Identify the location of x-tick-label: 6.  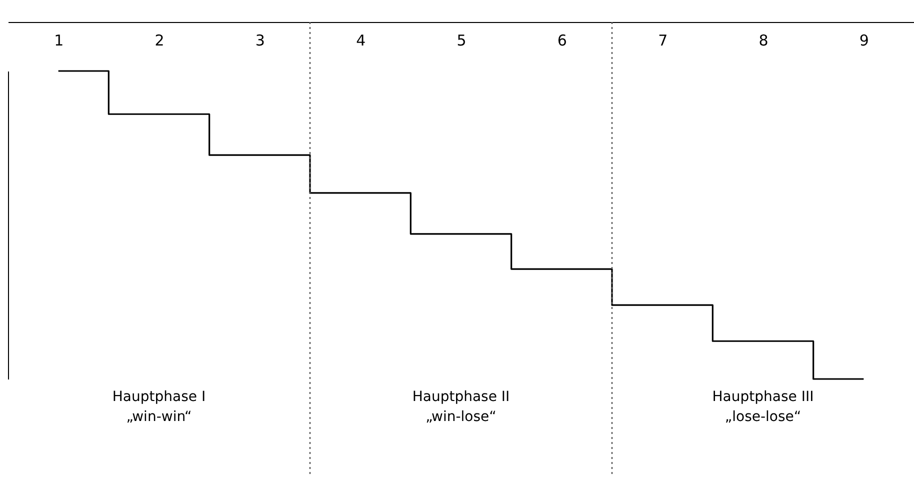
(562, 41).